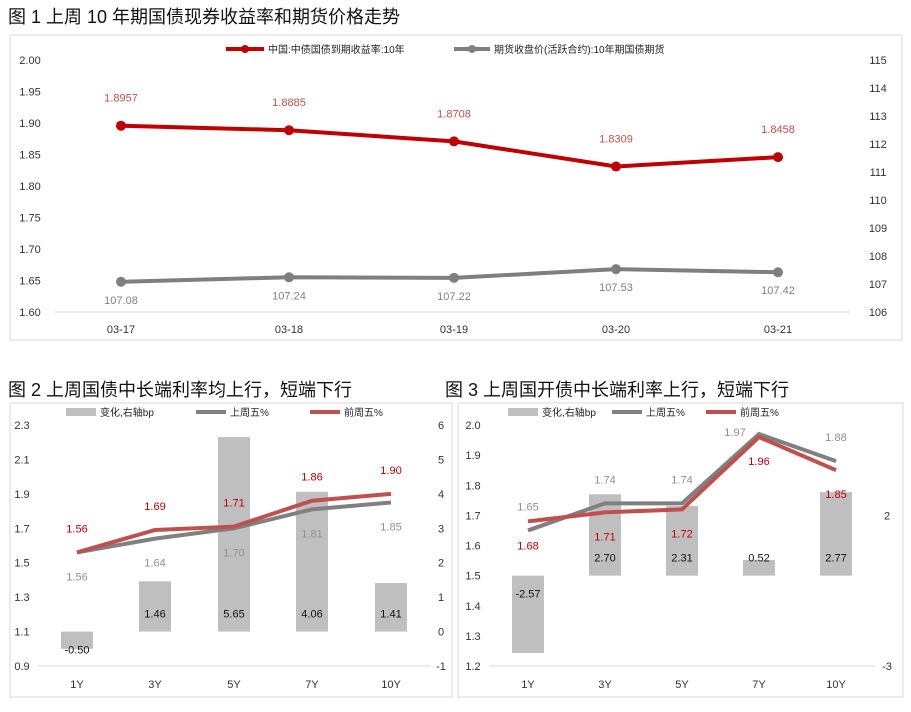  I want to click on y2-tick-label: -1, so click(441, 667).